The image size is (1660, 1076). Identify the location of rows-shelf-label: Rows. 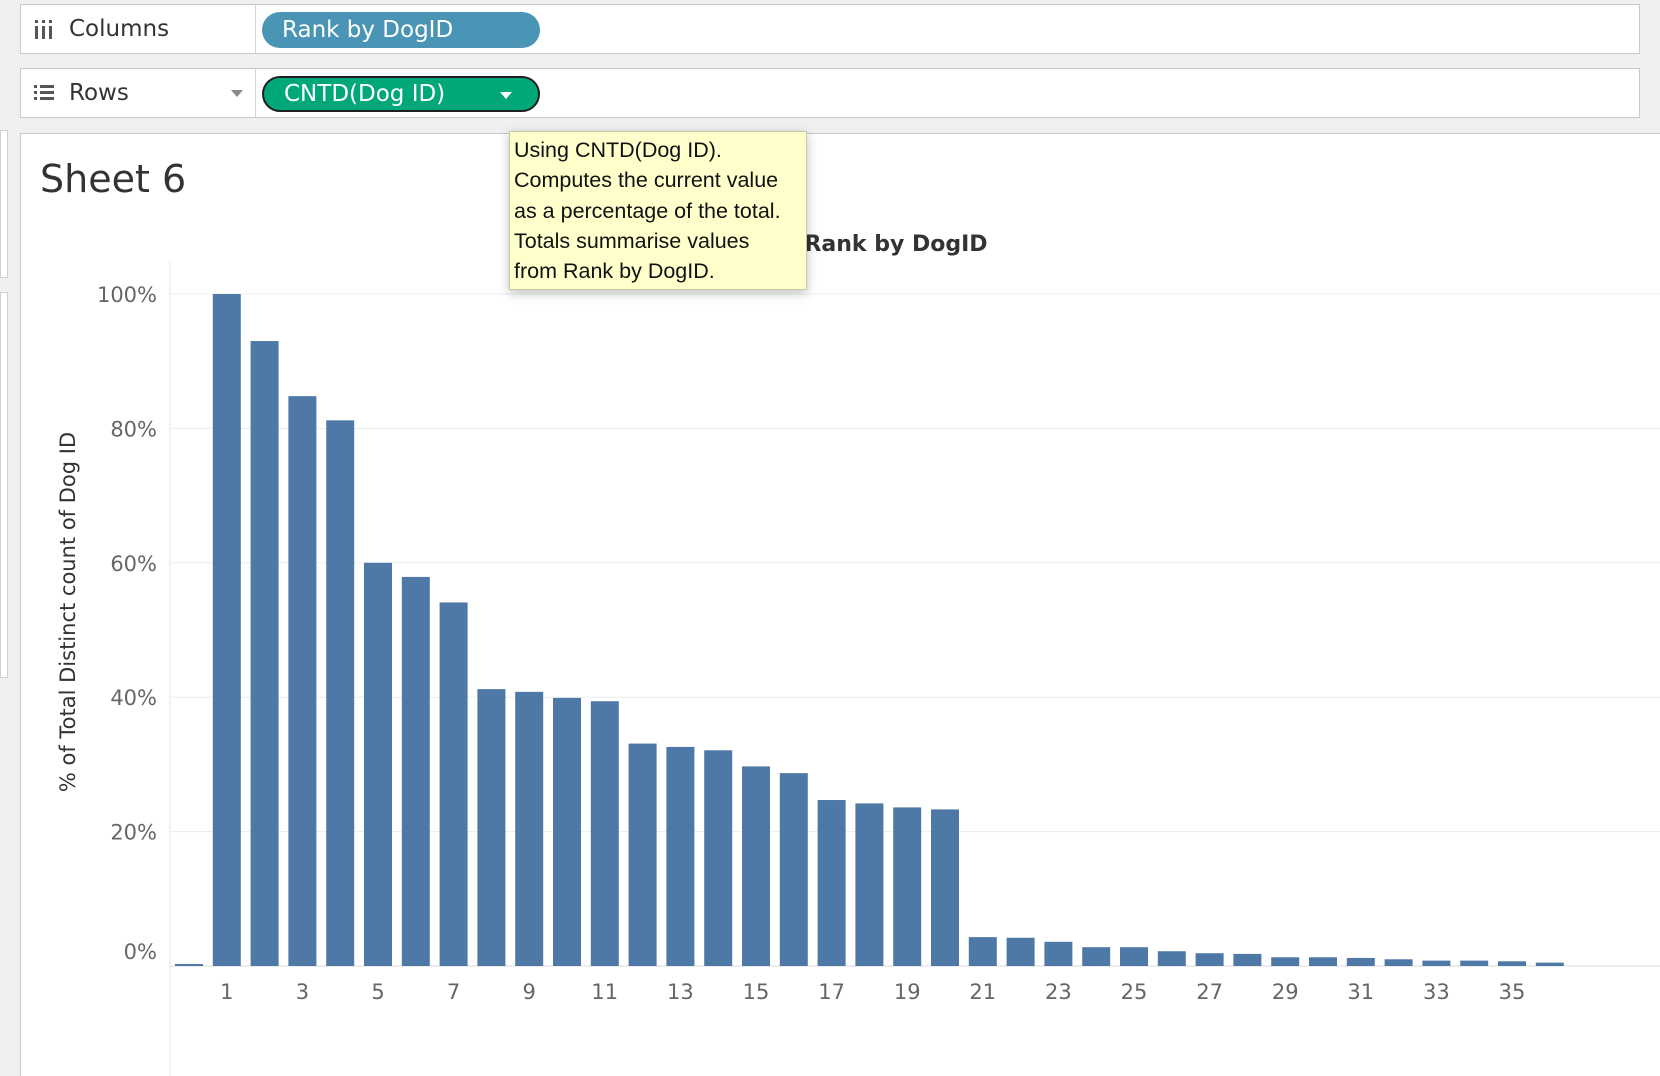
(99, 93).